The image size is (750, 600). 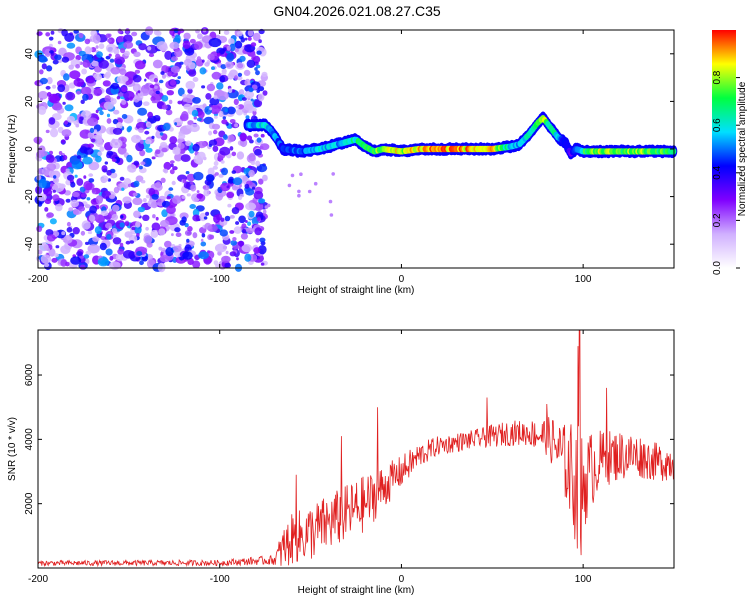 What do you see at coordinates (12, 449) in the screenshot?
I see `snr-y-label: SNR (10 * v/v)` at bounding box center [12, 449].